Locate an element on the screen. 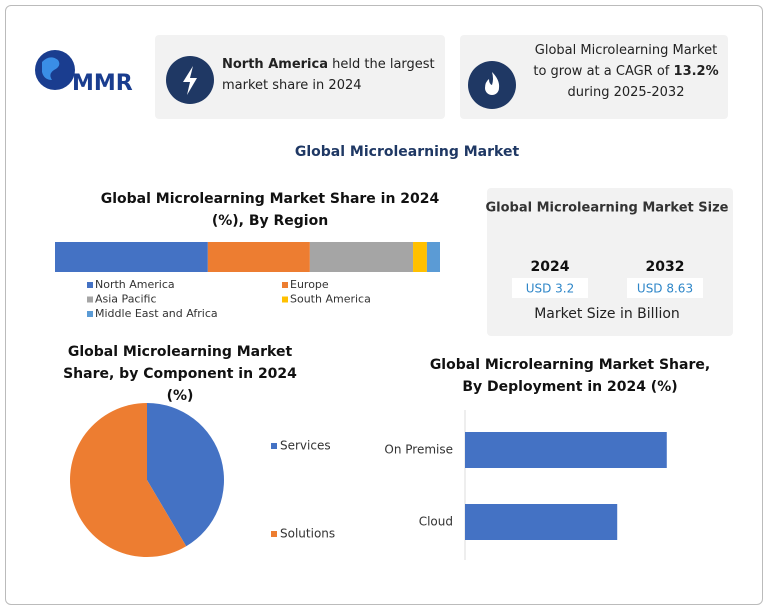 This screenshot has width=768, height=612. size-year: 2032 is located at coordinates (665, 267).